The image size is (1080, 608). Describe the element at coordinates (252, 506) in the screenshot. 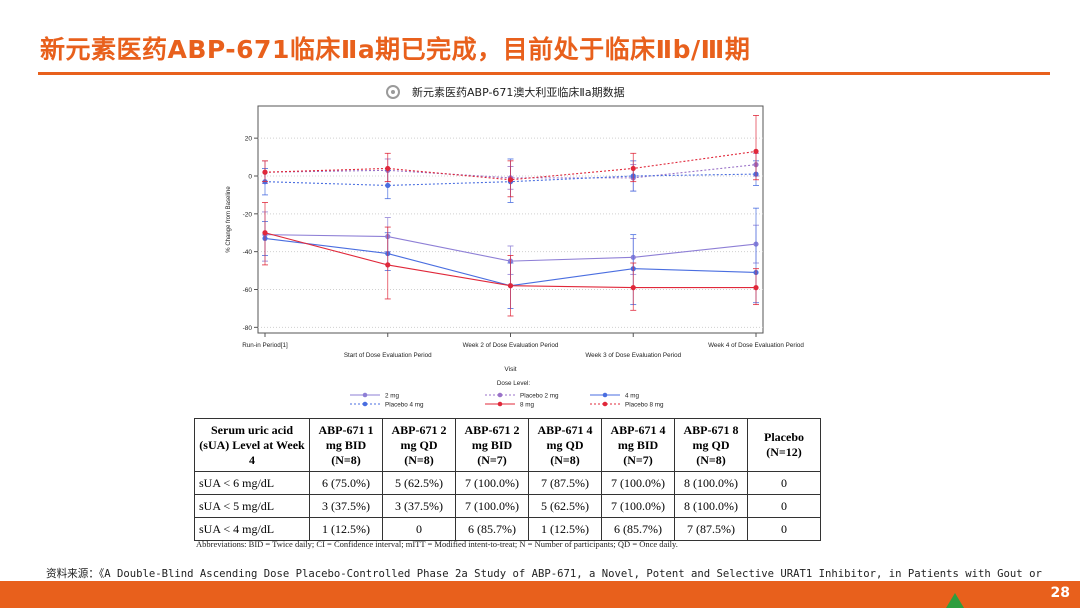

I see `table-cell: sUA < 5 mg/dL` at that location.